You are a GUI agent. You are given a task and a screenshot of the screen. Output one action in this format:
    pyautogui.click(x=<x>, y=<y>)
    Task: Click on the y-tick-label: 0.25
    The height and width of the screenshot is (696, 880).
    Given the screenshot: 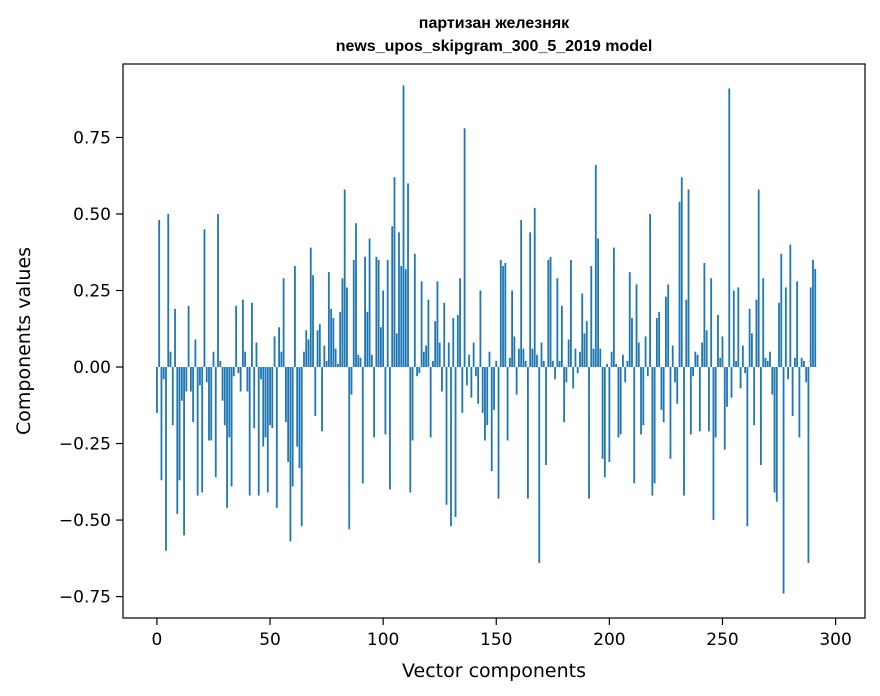 What is the action you would take?
    pyautogui.click(x=92, y=291)
    